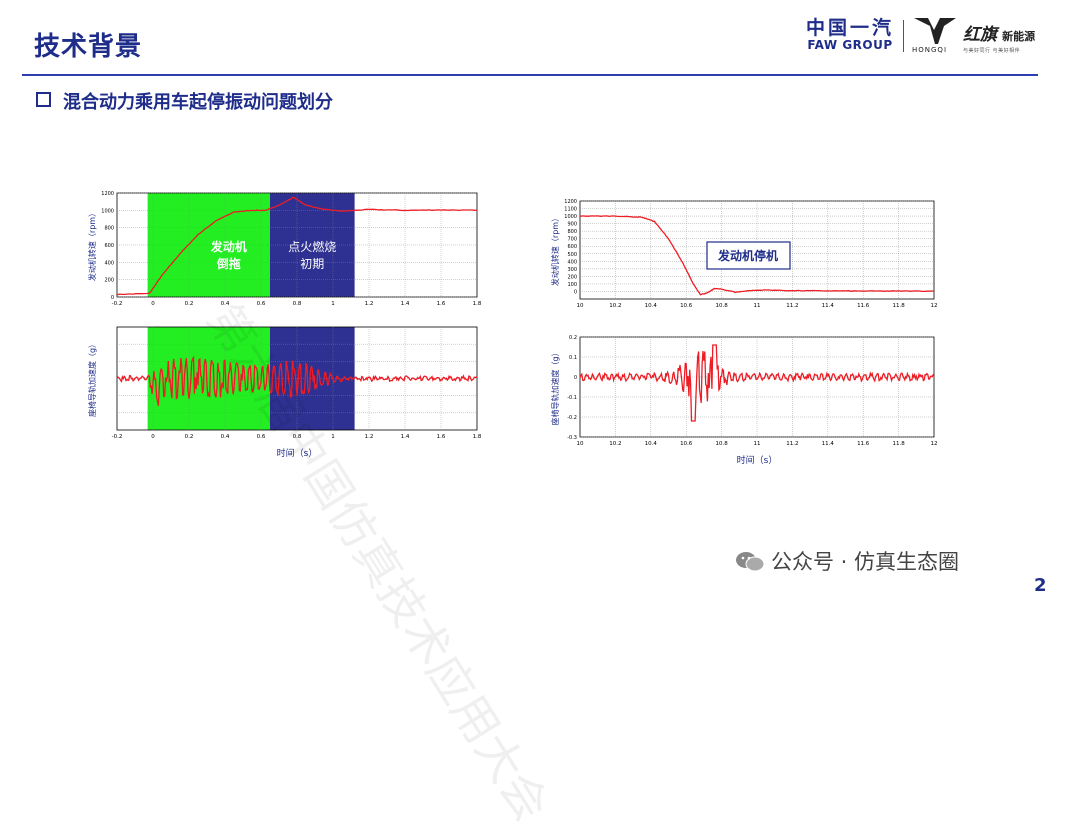 This screenshot has height=832, width=1080. I want to click on start-accel-x-tick-label: 0, so click(153, 437).